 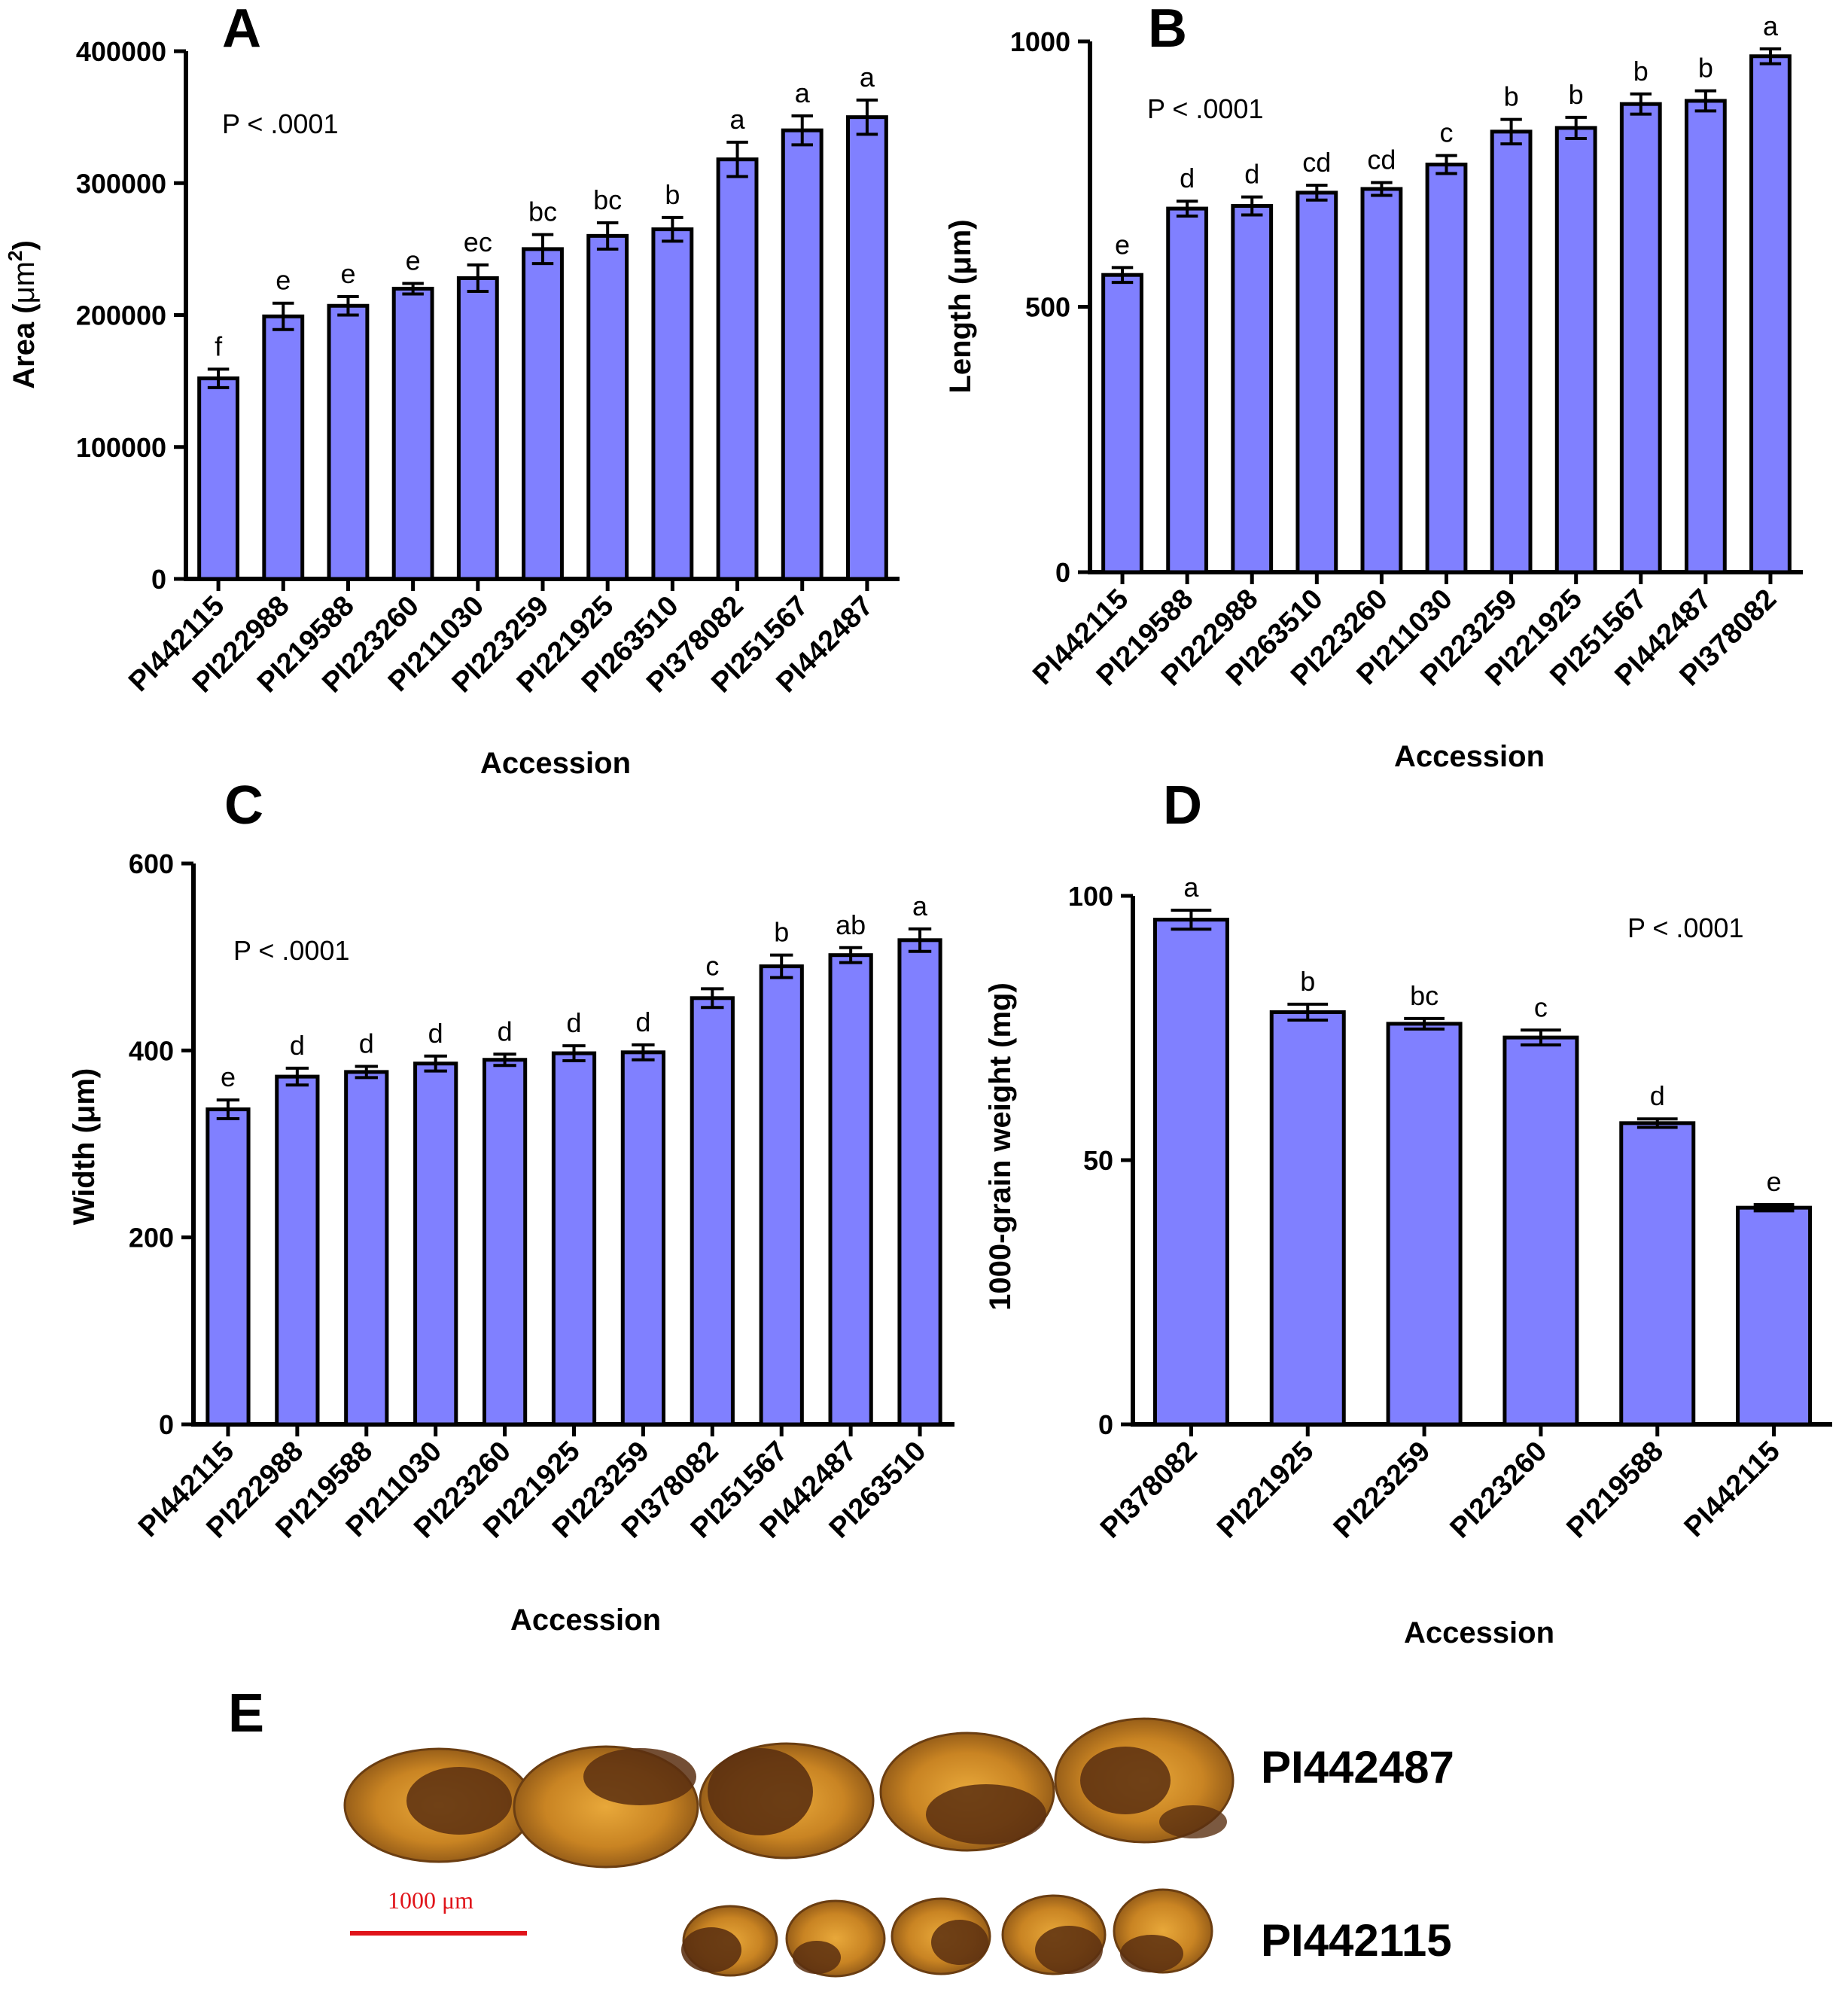 I want to click on seed-row-large, so click(x=789, y=1793).